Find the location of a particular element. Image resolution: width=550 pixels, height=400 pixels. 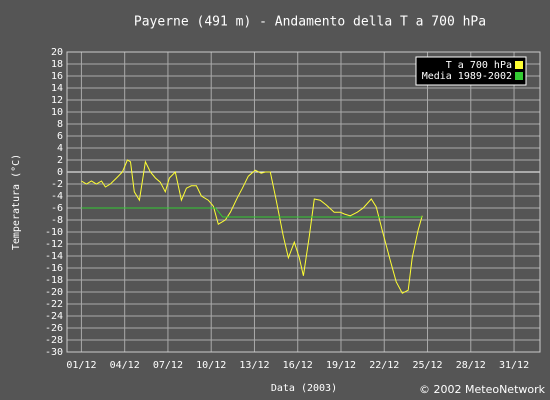

x-tick-label: 22/12 is located at coordinates (384, 365).